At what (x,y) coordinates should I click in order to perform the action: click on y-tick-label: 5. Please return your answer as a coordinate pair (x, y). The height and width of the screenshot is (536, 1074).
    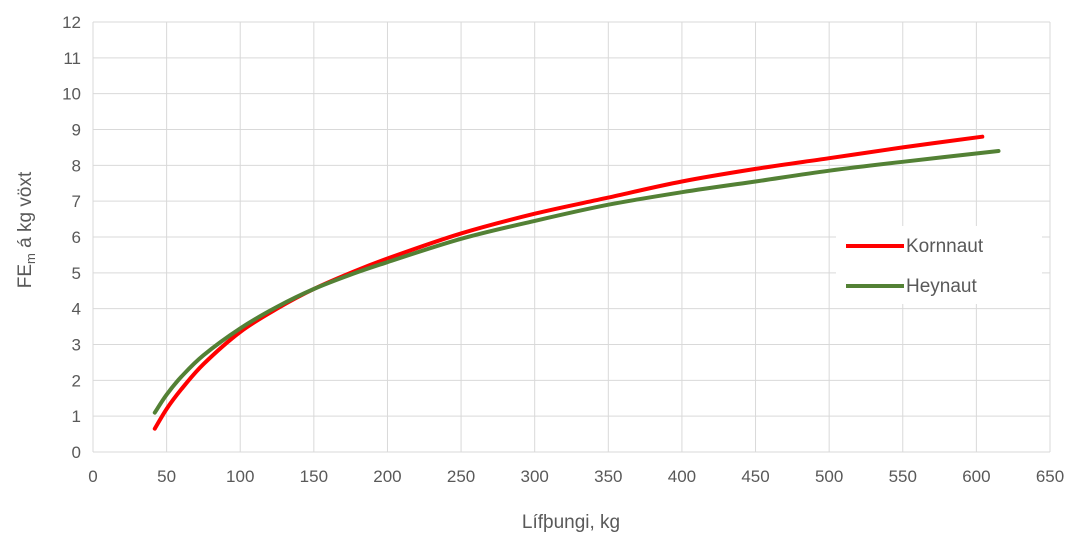
    Looking at the image, I should click on (76, 273).